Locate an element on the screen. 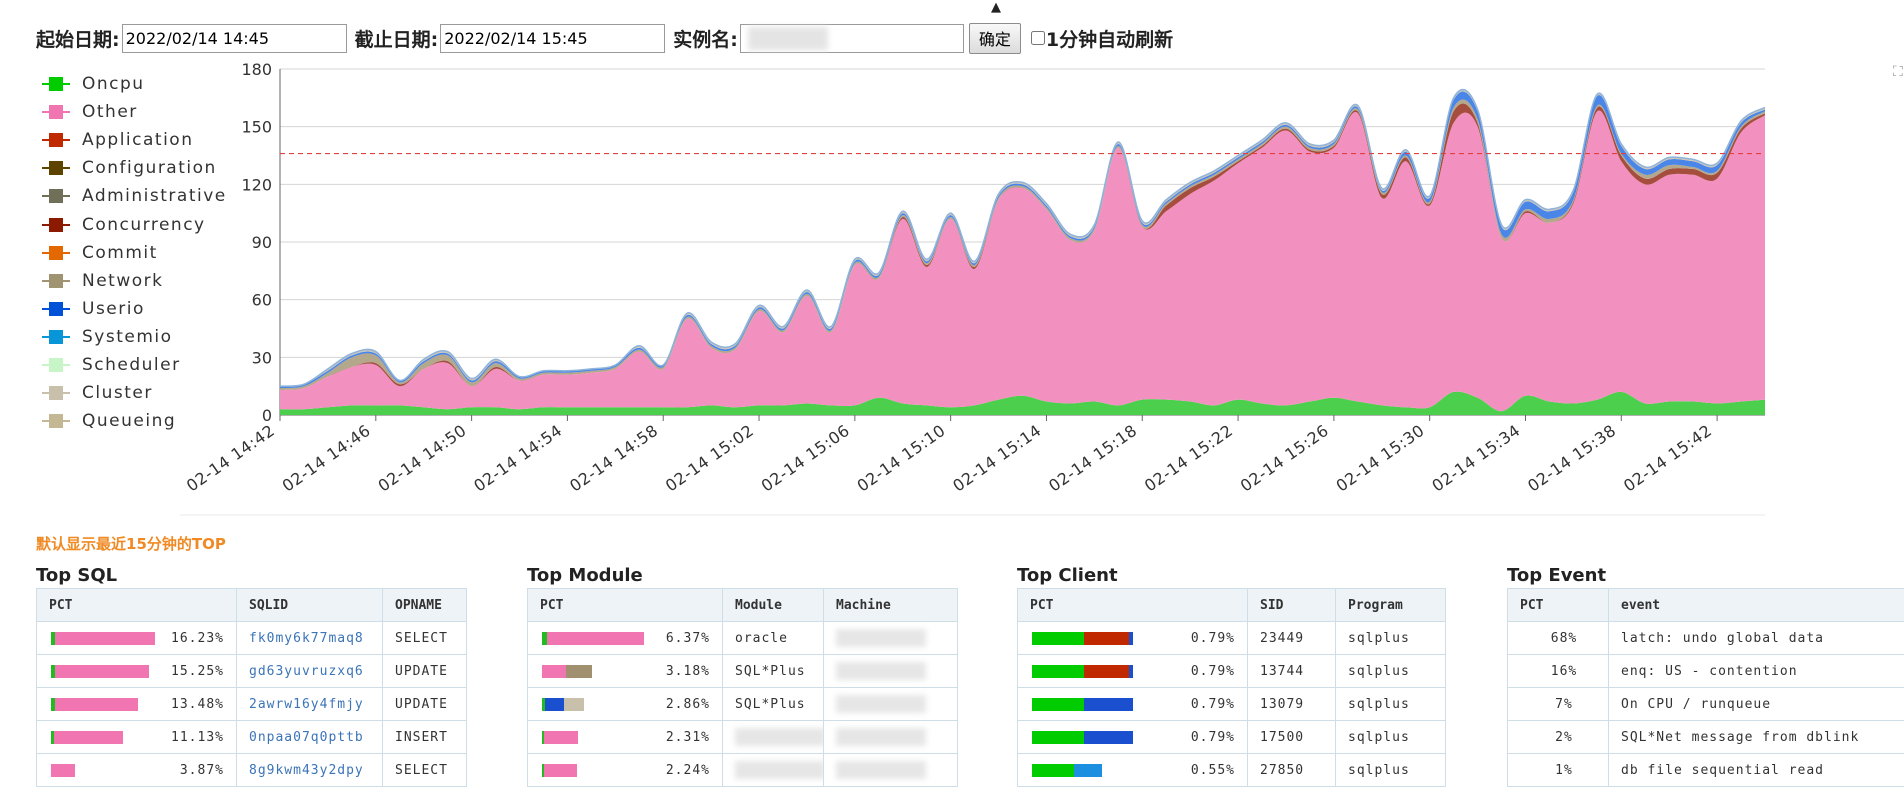  end-date-input is located at coordinates (553, 38).